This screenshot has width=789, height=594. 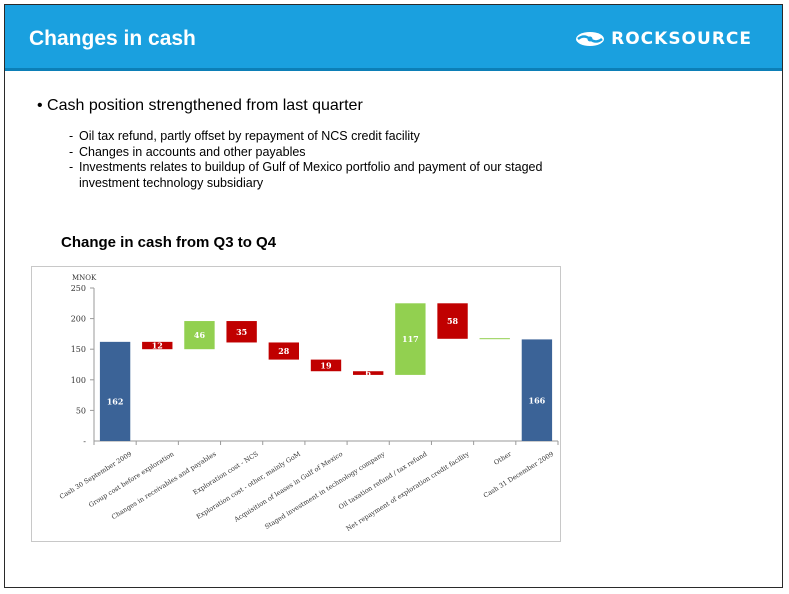 I want to click on x-tick-label: Cash 30 September 2009, so click(x=95, y=475).